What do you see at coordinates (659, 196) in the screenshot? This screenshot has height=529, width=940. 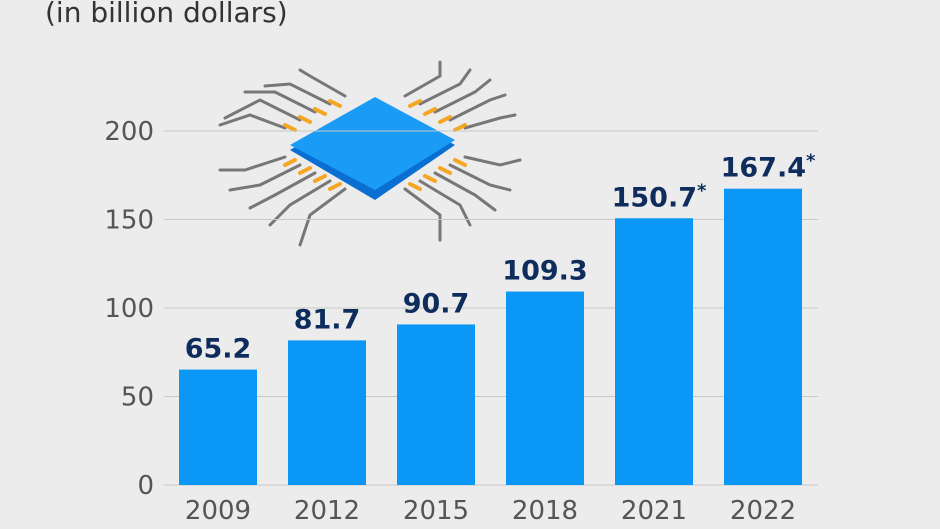 I see `value-label: 150.7*` at bounding box center [659, 196].